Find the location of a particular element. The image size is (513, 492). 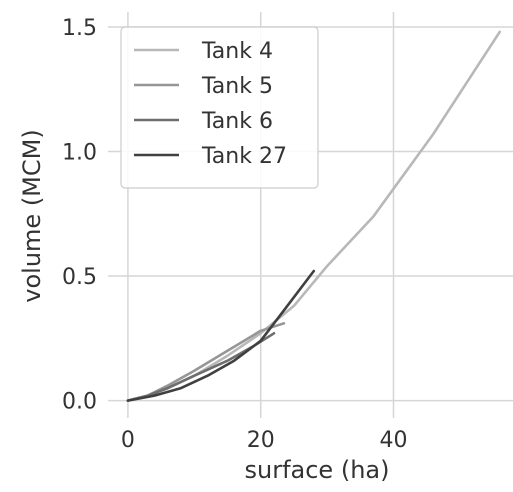

x-axis-ticks: 0 20 40 is located at coordinates (264, 440).